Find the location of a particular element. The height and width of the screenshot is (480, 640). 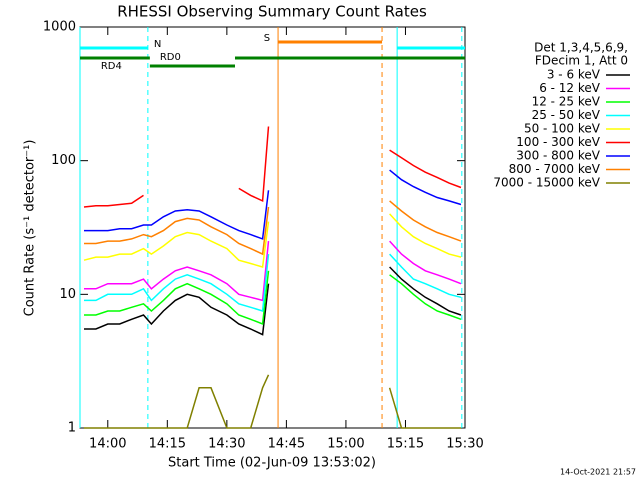

interval-label: S is located at coordinates (267, 38).